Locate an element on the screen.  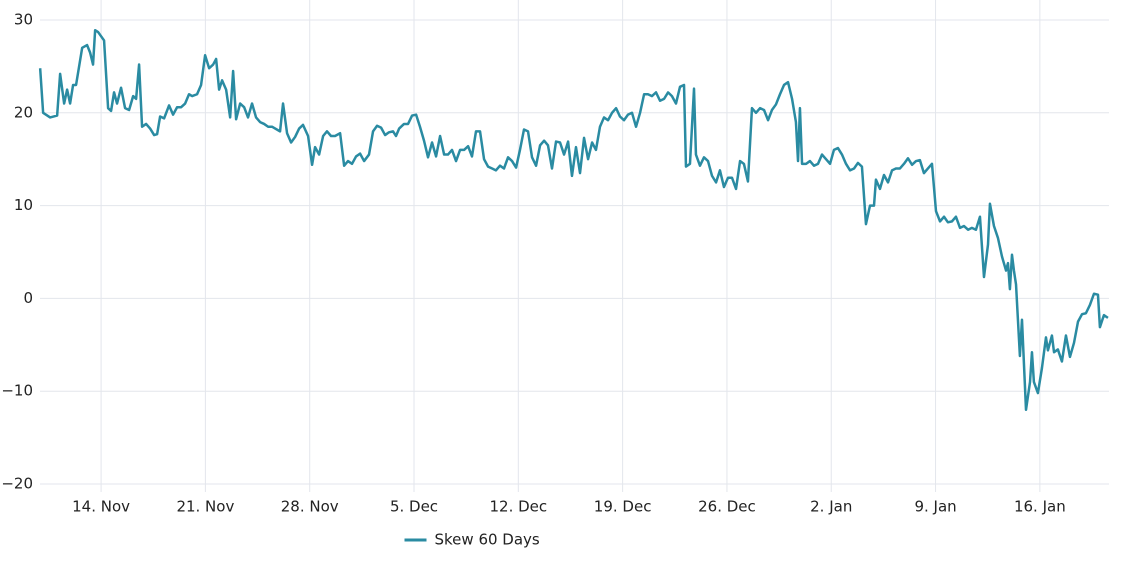
legend-label: Skew 60 Days is located at coordinates (487, 540).